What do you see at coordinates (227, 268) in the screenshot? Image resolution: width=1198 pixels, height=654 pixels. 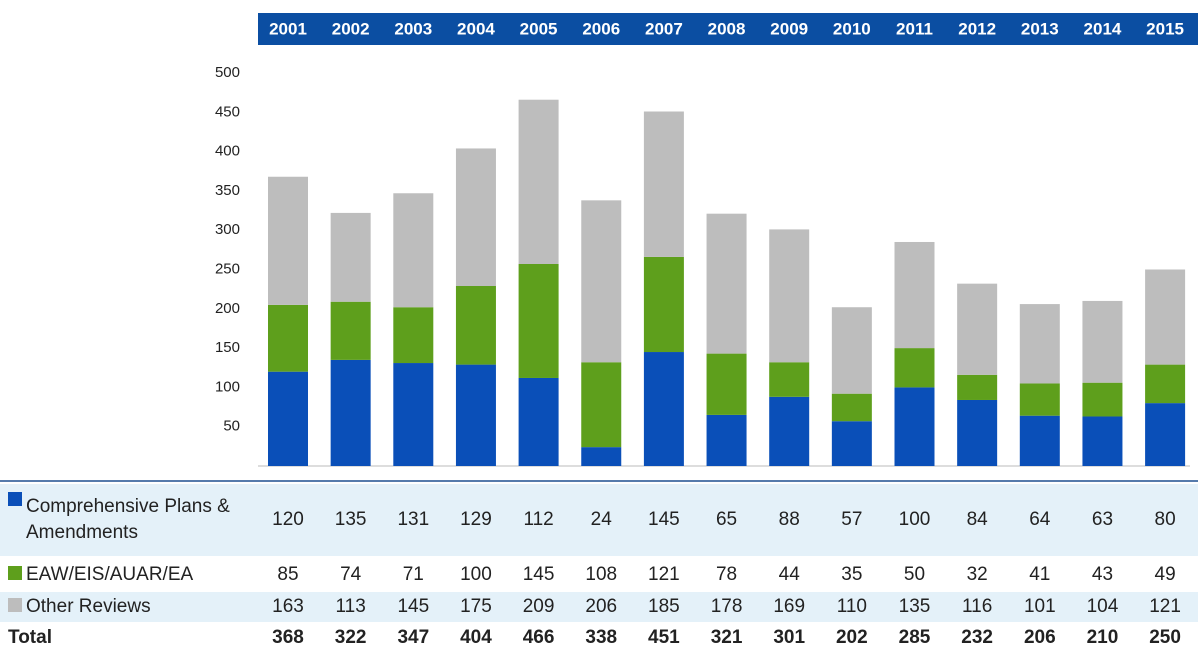 I see `y-tick-label: 250` at bounding box center [227, 268].